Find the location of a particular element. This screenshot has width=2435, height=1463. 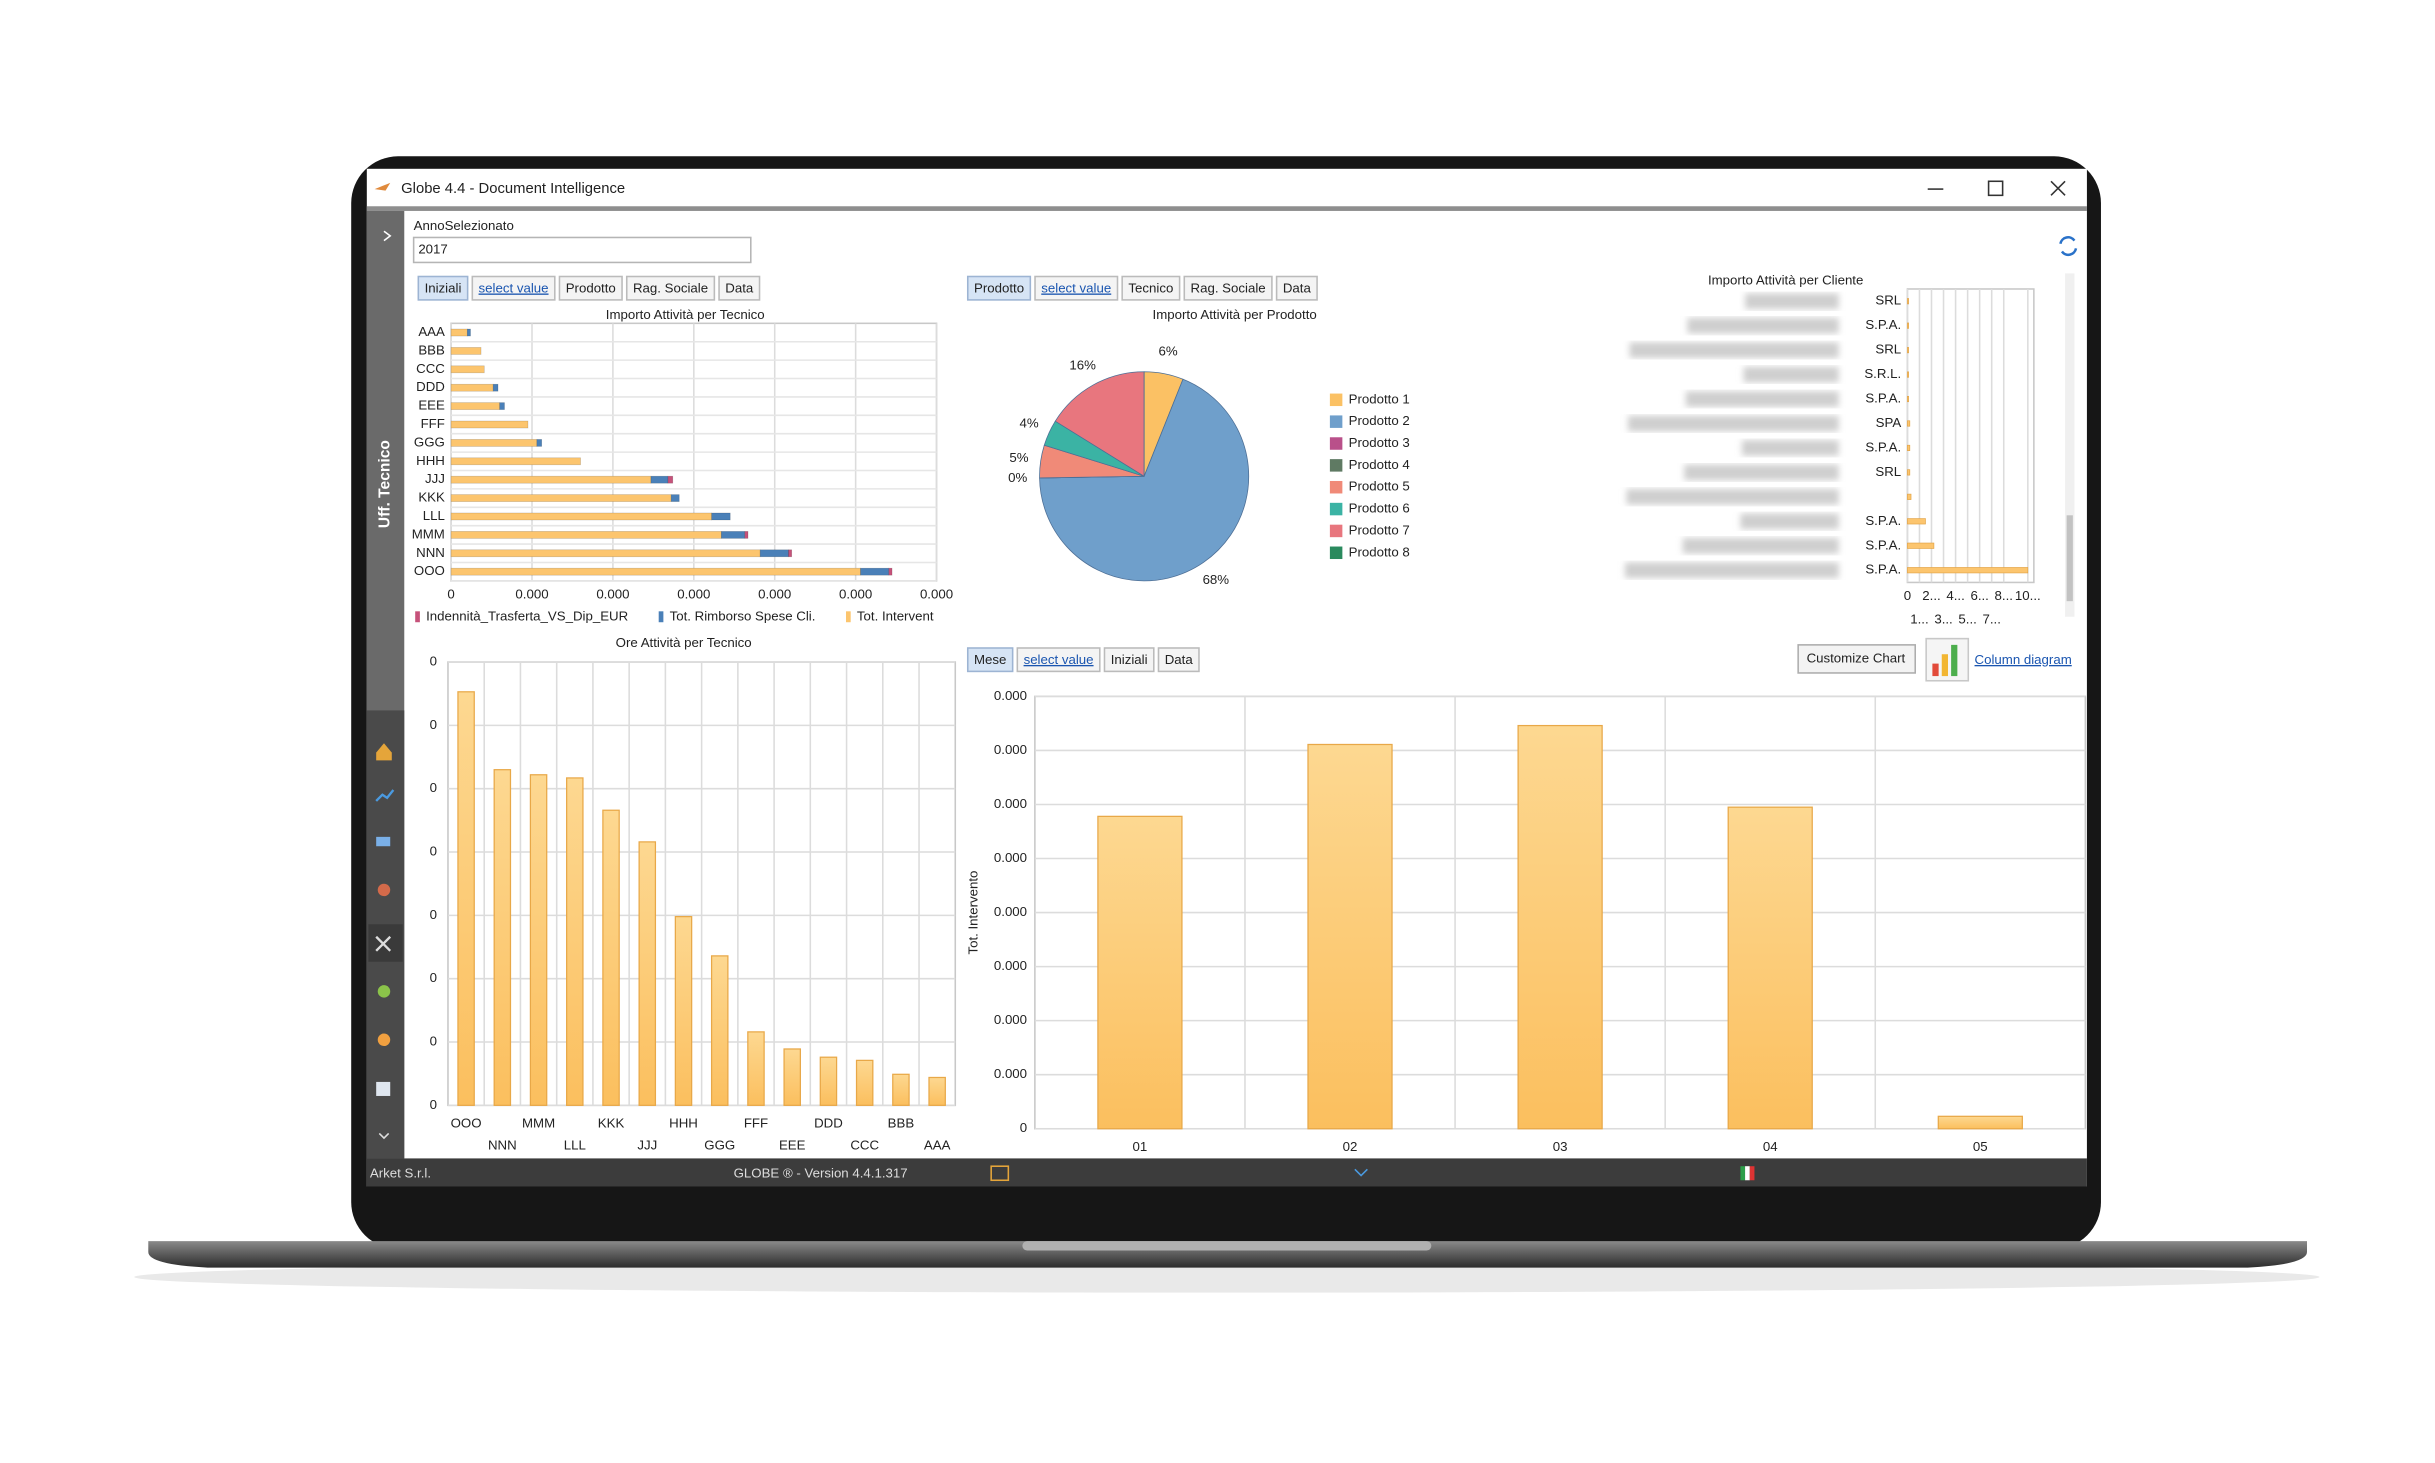

y-tick-label: S.R.L. is located at coordinates (1882, 373).